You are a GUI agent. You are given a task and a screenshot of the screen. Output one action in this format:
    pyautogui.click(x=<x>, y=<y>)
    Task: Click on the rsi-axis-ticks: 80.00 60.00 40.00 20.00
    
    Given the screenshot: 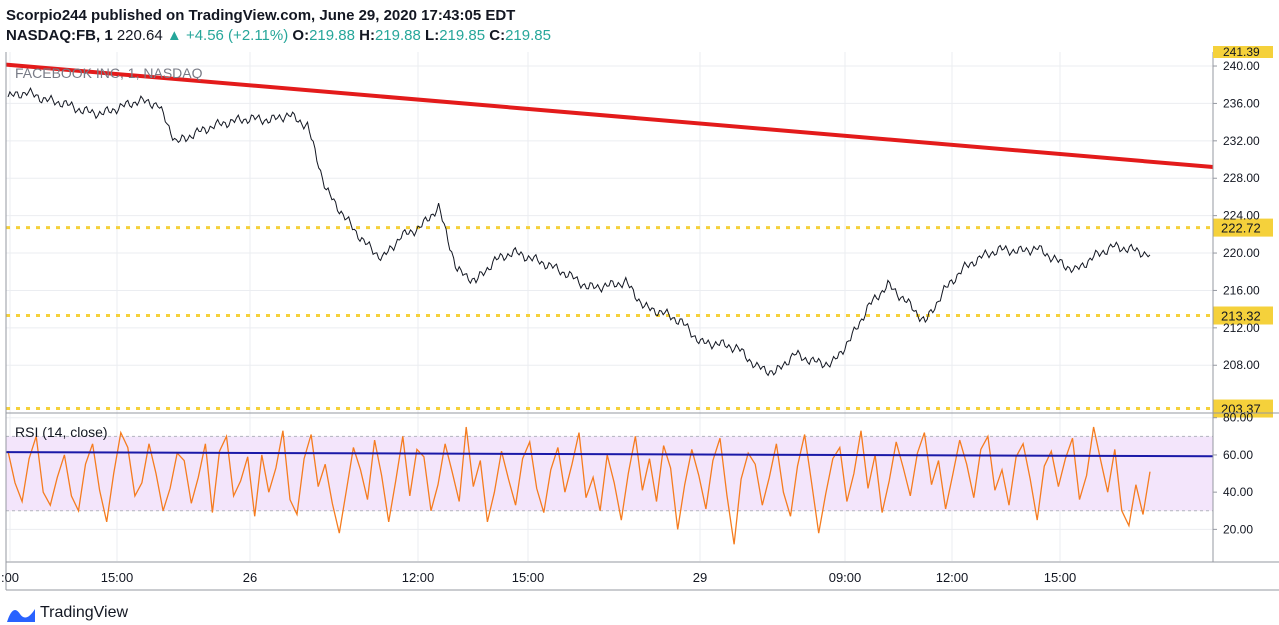 What is the action you would take?
    pyautogui.click(x=1233, y=473)
    